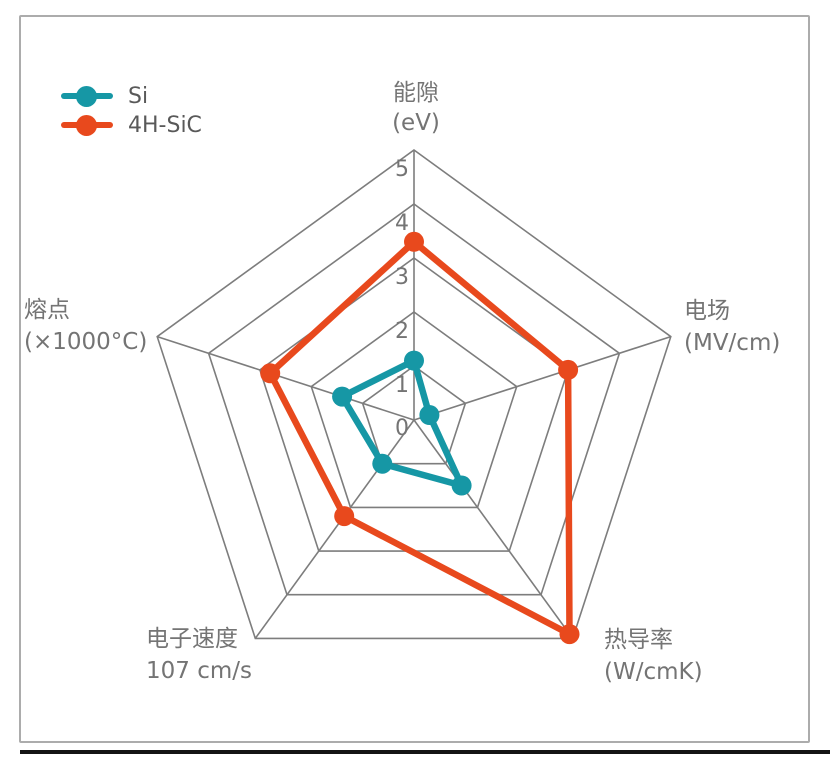  What do you see at coordinates (402, 331) in the screenshot?
I see `tick-label-2: 2` at bounding box center [402, 331].